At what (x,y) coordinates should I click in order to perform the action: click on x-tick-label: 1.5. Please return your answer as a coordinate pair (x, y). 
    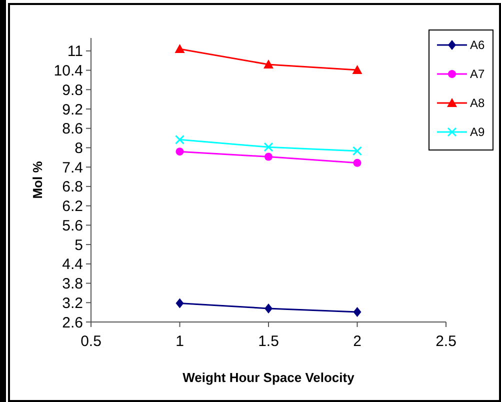
    Looking at the image, I should click on (268, 341).